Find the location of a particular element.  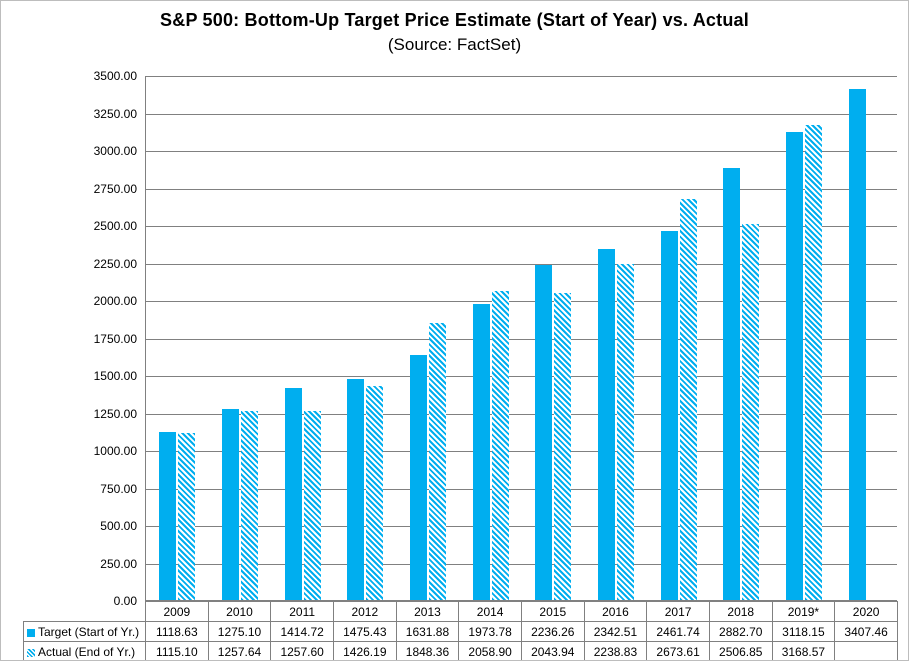

target-series-swatch-icon is located at coordinates (31, 632).